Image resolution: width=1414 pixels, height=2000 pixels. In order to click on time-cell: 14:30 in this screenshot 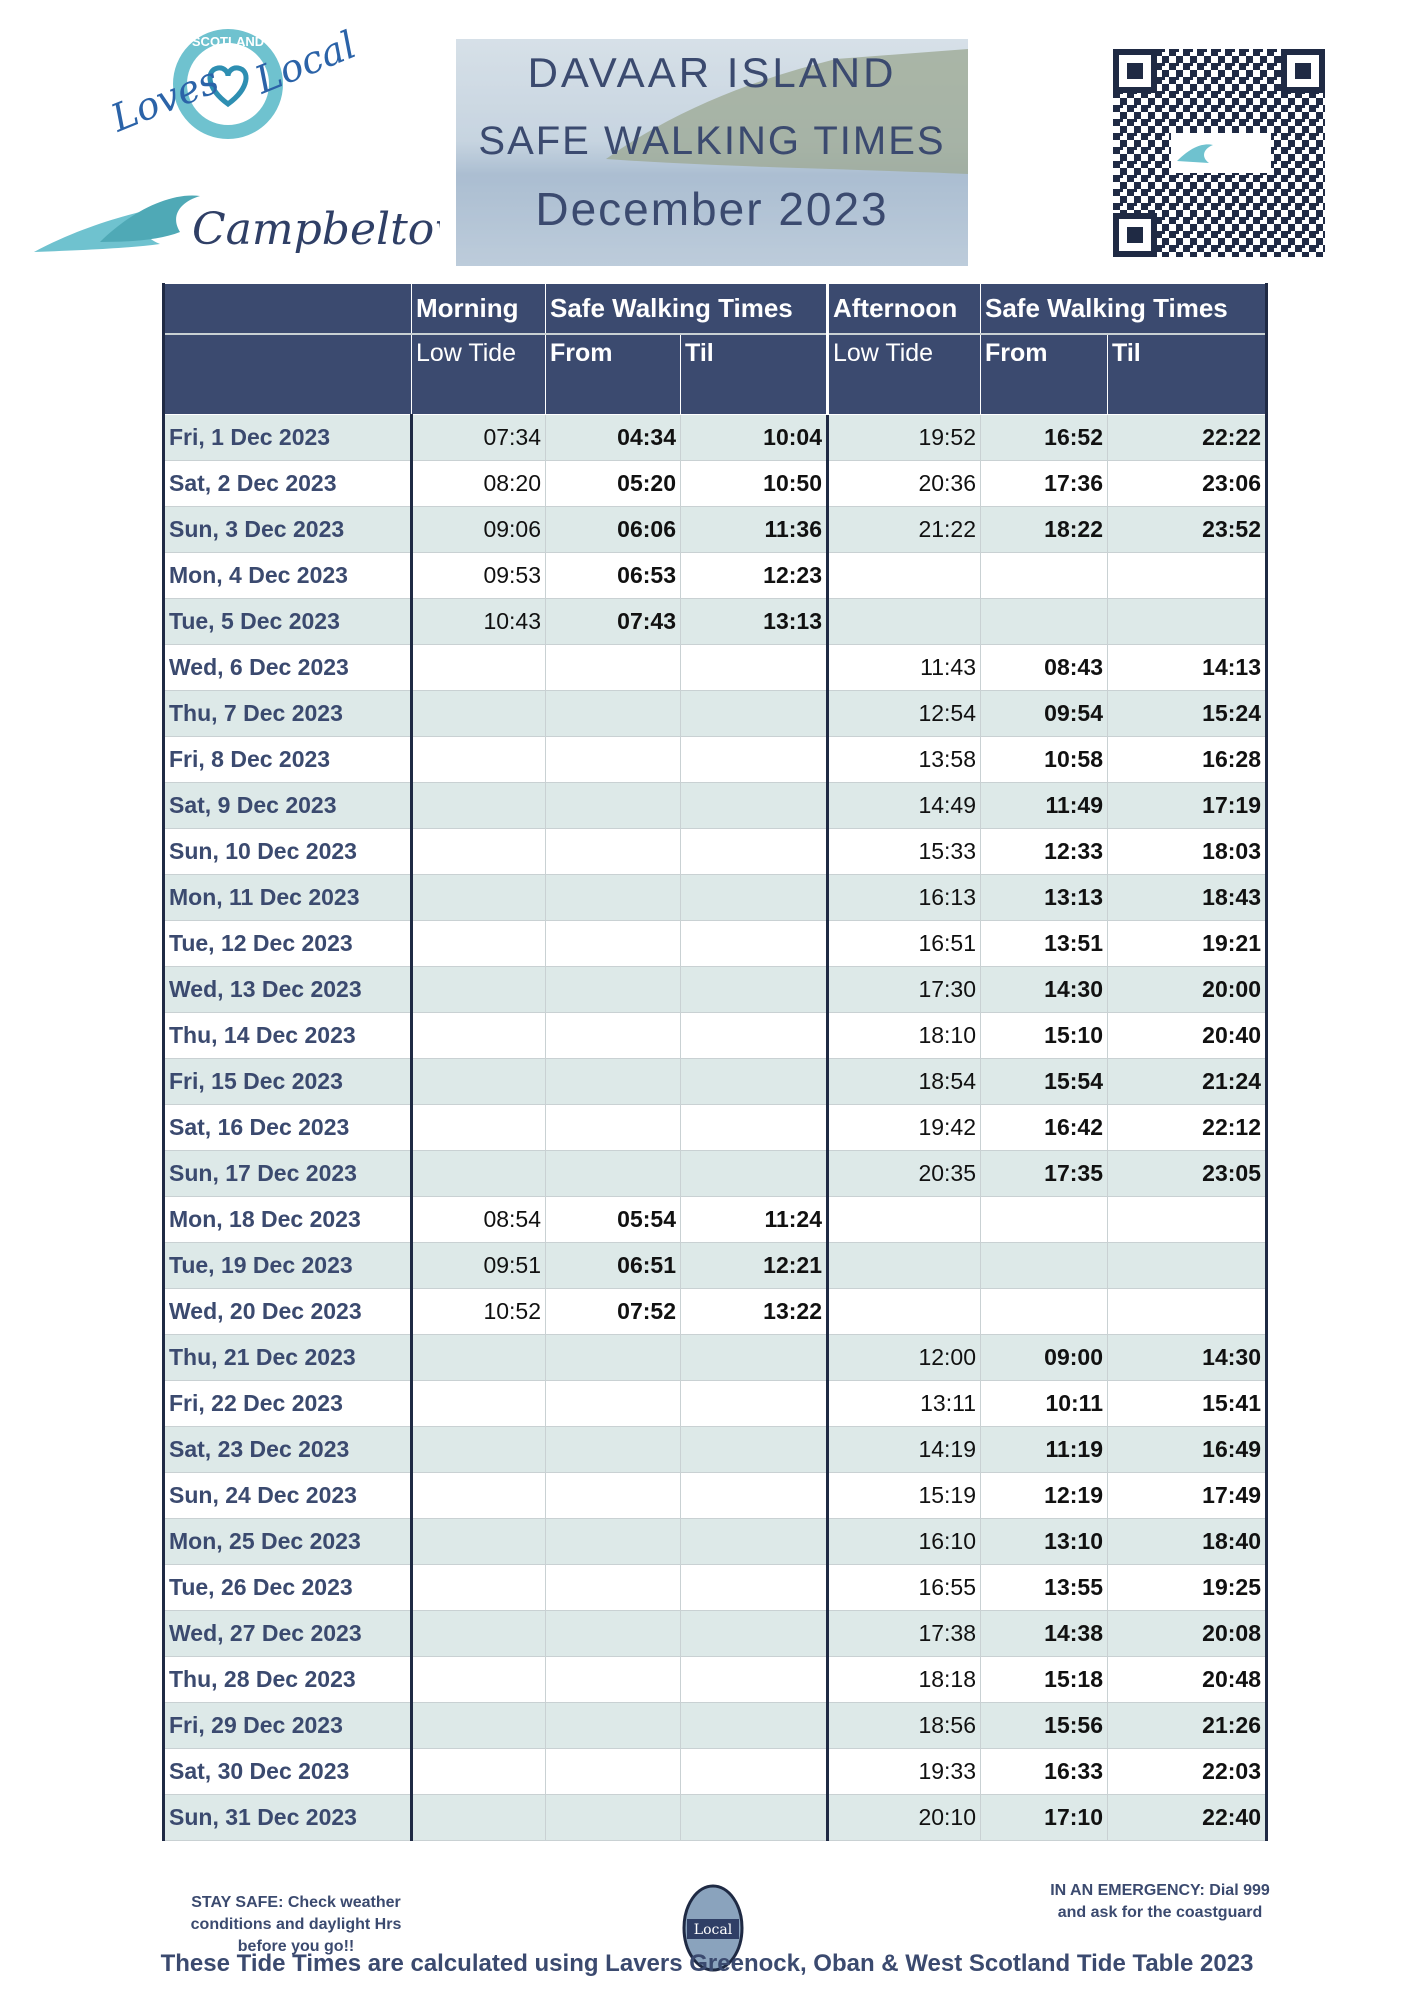, I will do `click(1187, 1357)`.